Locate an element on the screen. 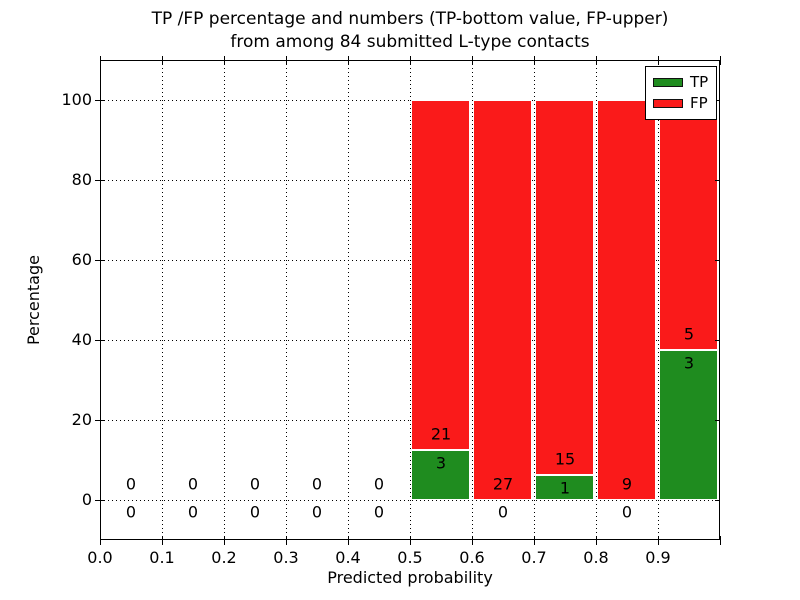  x-tick-label: 0.7 is located at coordinates (534, 557).